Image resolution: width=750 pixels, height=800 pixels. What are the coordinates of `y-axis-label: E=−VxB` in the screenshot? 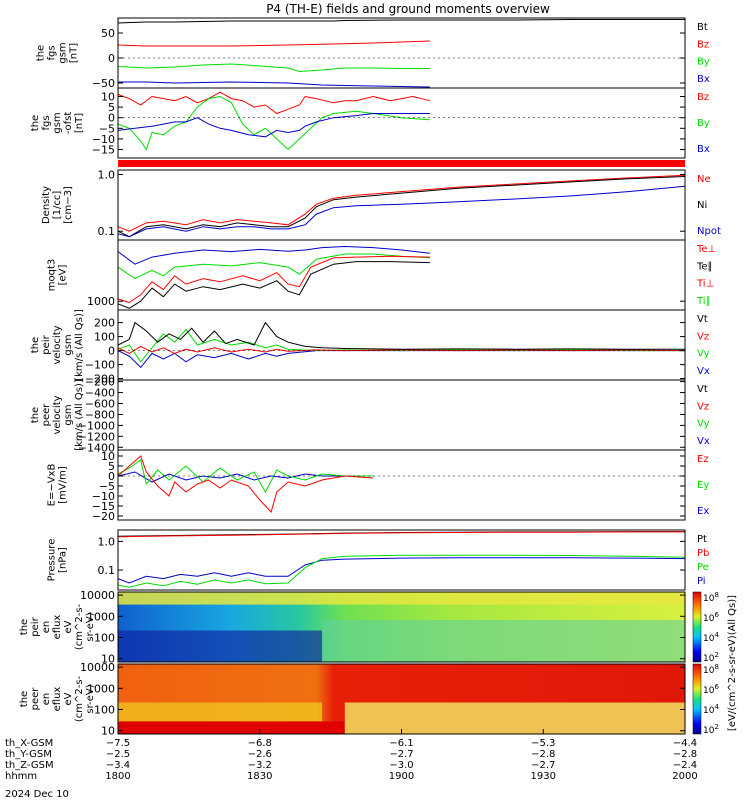 It's located at (52, 485).